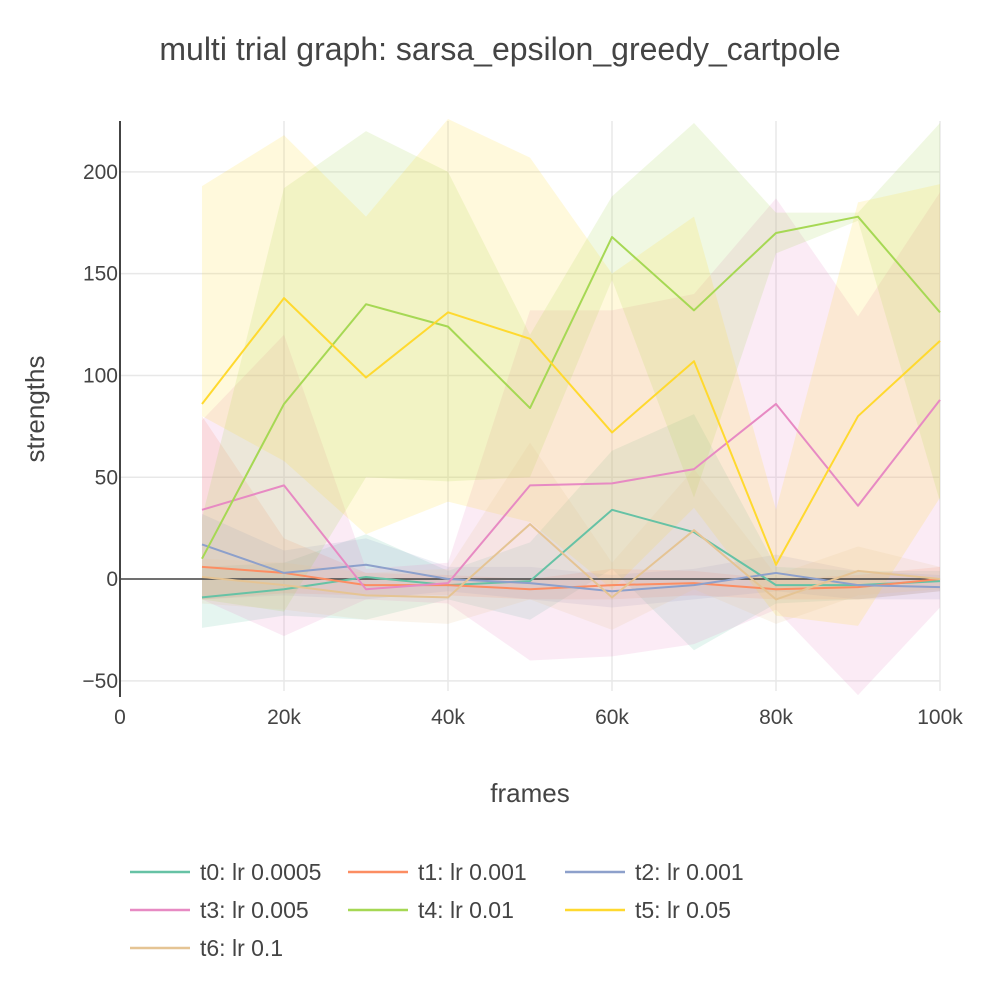 Image resolution: width=1000 pixels, height=1000 pixels. Describe the element at coordinates (120, 717) in the screenshot. I see `x-tick-label: 0` at that location.